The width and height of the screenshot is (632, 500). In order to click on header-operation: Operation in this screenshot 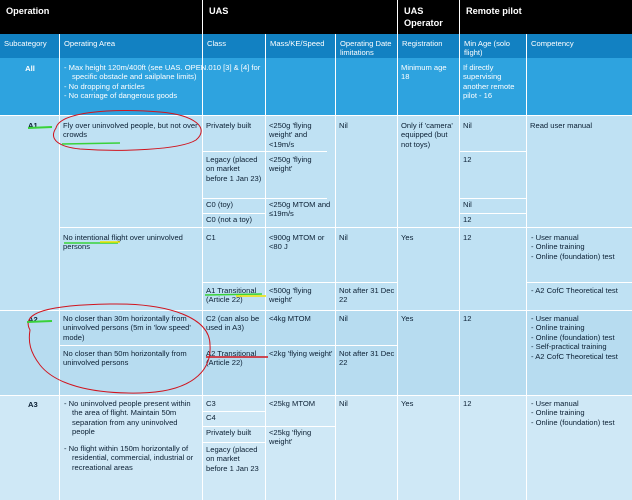, I will do `click(101, 17)`.